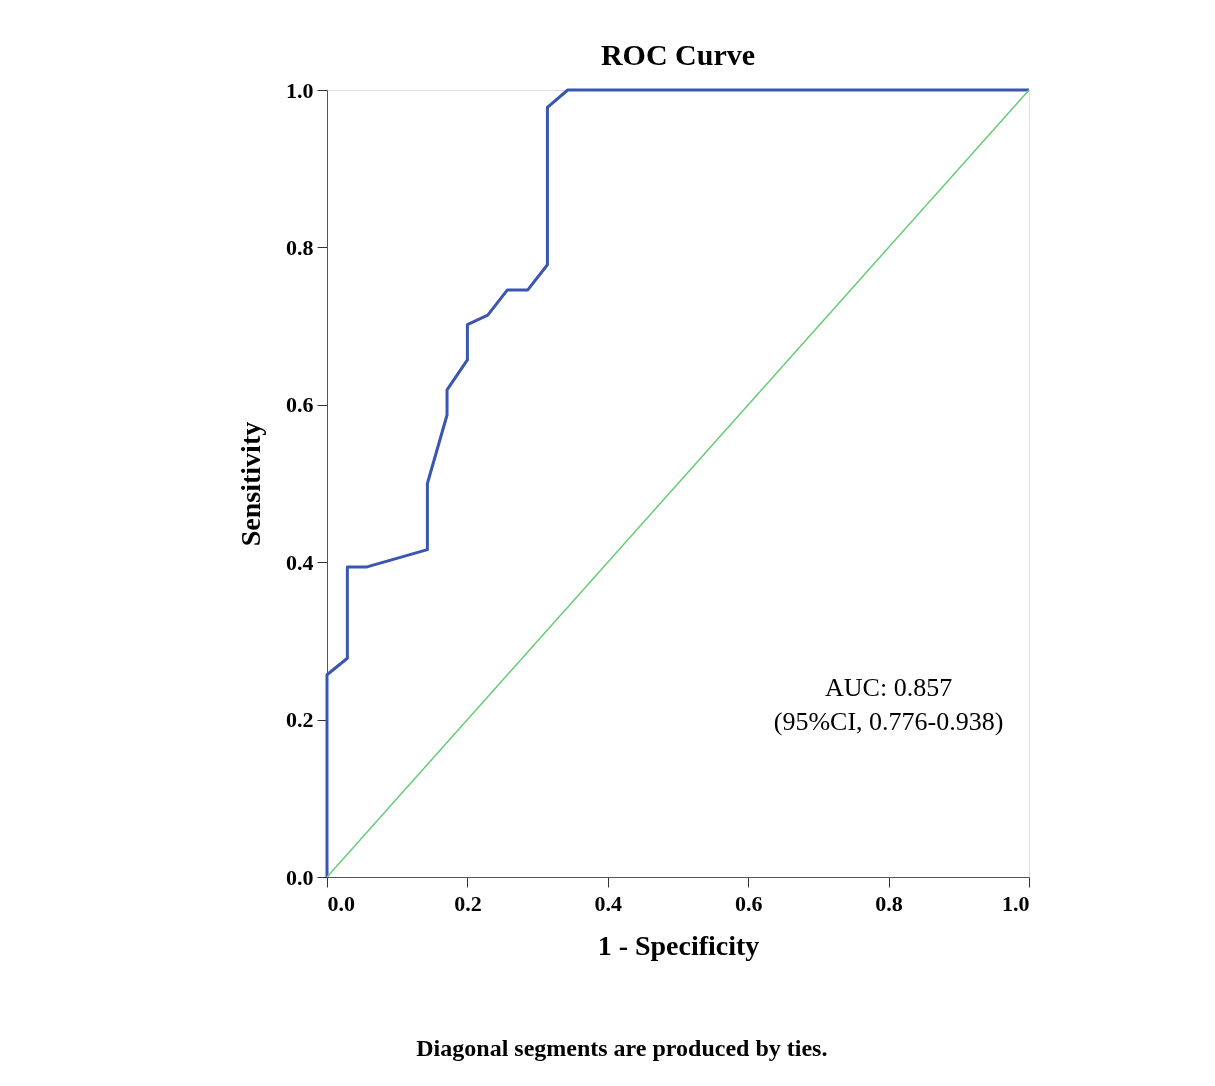 The image size is (1215, 1086). Describe the element at coordinates (468, 903) in the screenshot. I see `x-tick-label: 0.2` at that location.